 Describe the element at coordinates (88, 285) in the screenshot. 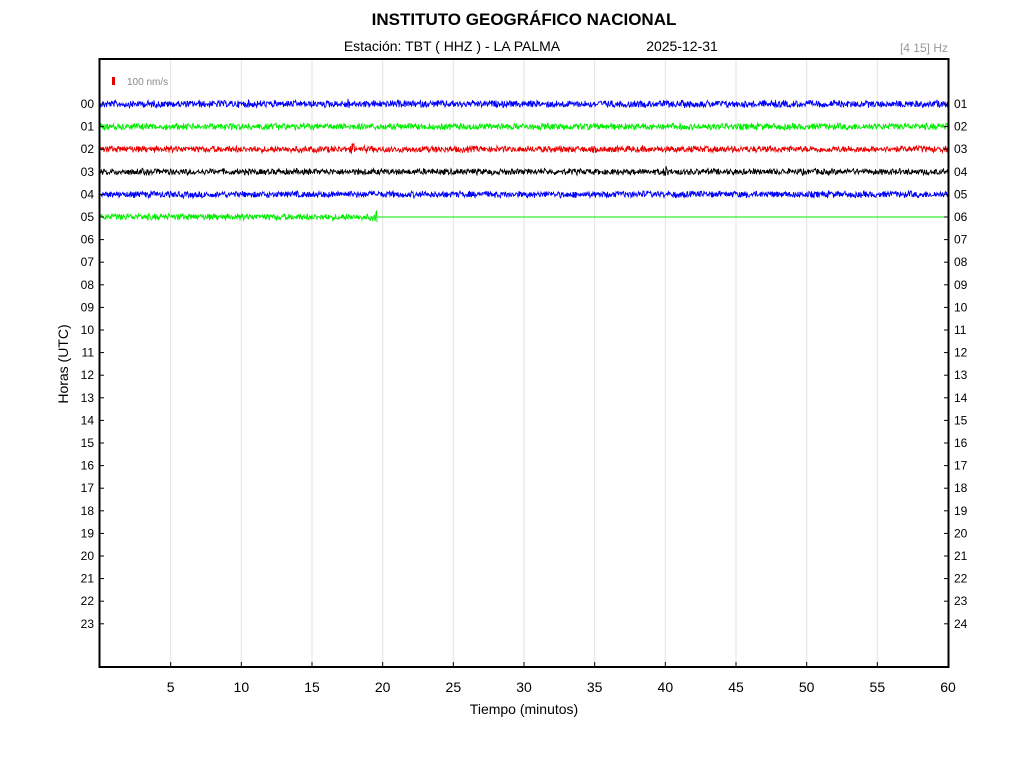

I see `left-hour-label: 08` at that location.